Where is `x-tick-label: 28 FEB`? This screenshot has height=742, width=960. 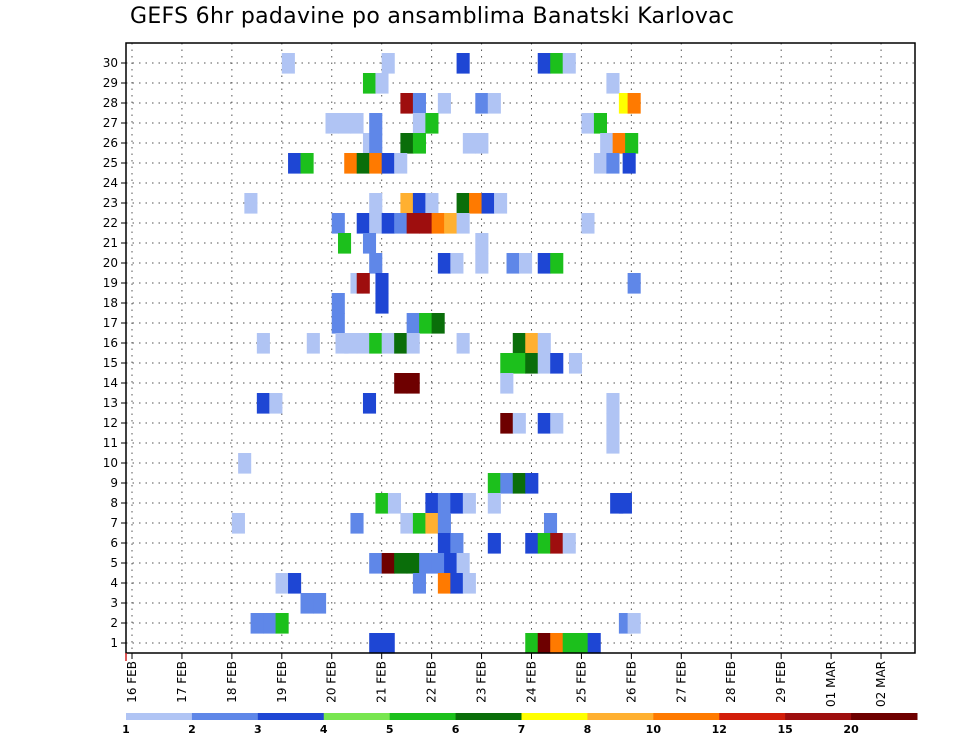 x-tick-label: 28 FEB is located at coordinates (731, 682).